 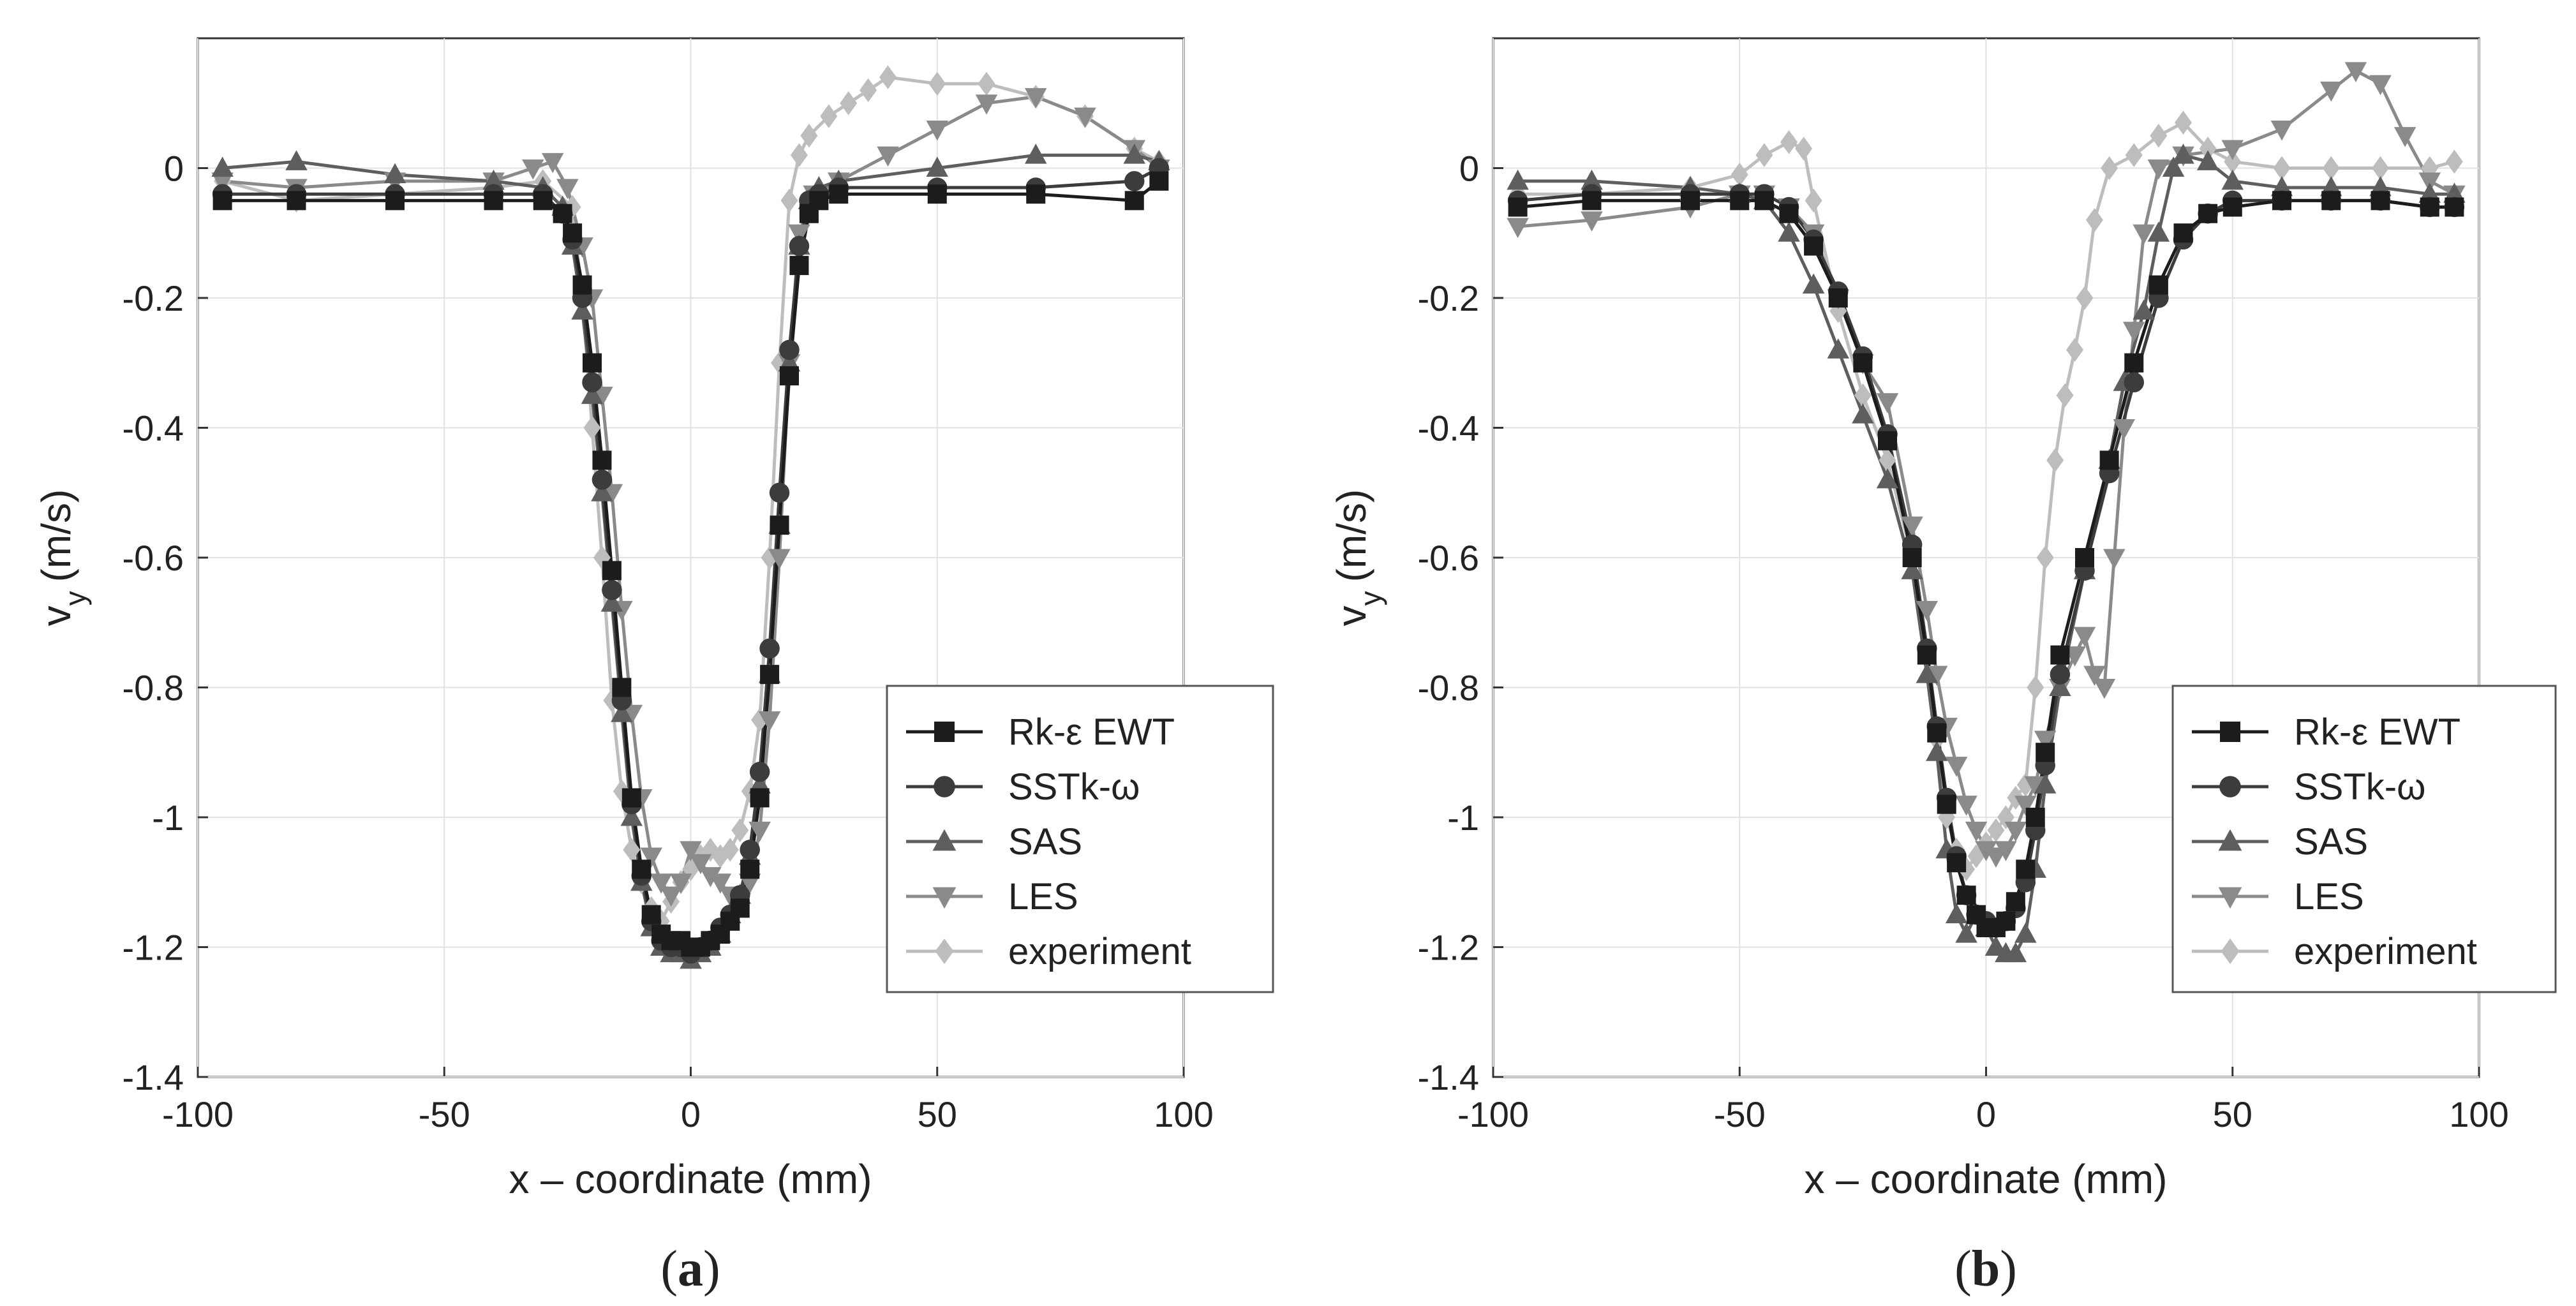 I want to click on y-tick-label: -1, so click(x=168, y=818).